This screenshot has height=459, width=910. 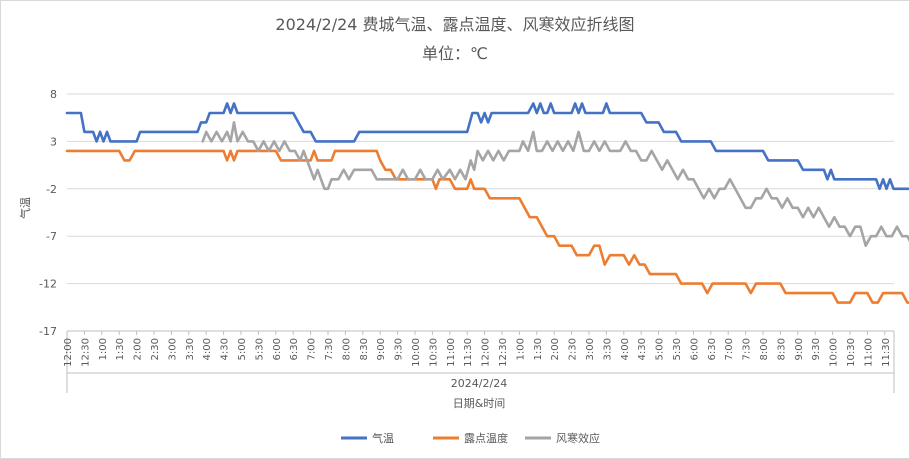 What do you see at coordinates (454, 24) in the screenshot?
I see `chart-title: 2024/2/24 费城气温、露点温度、风寒效应折线图` at bounding box center [454, 24].